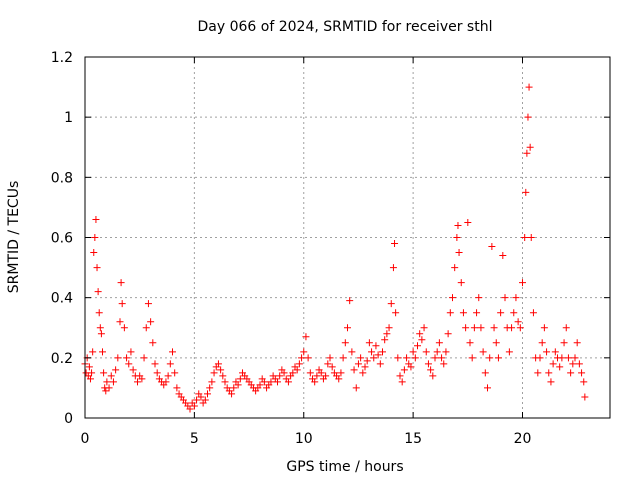 This screenshot has width=640, height=480. I want to click on y-tick-label: 0.4, so click(62, 299).